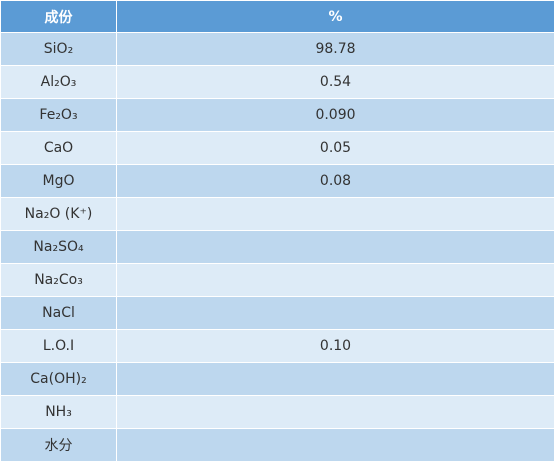 This screenshot has width=555, height=461. Describe the element at coordinates (58, 313) in the screenshot. I see `component-cell: NaCl` at that location.